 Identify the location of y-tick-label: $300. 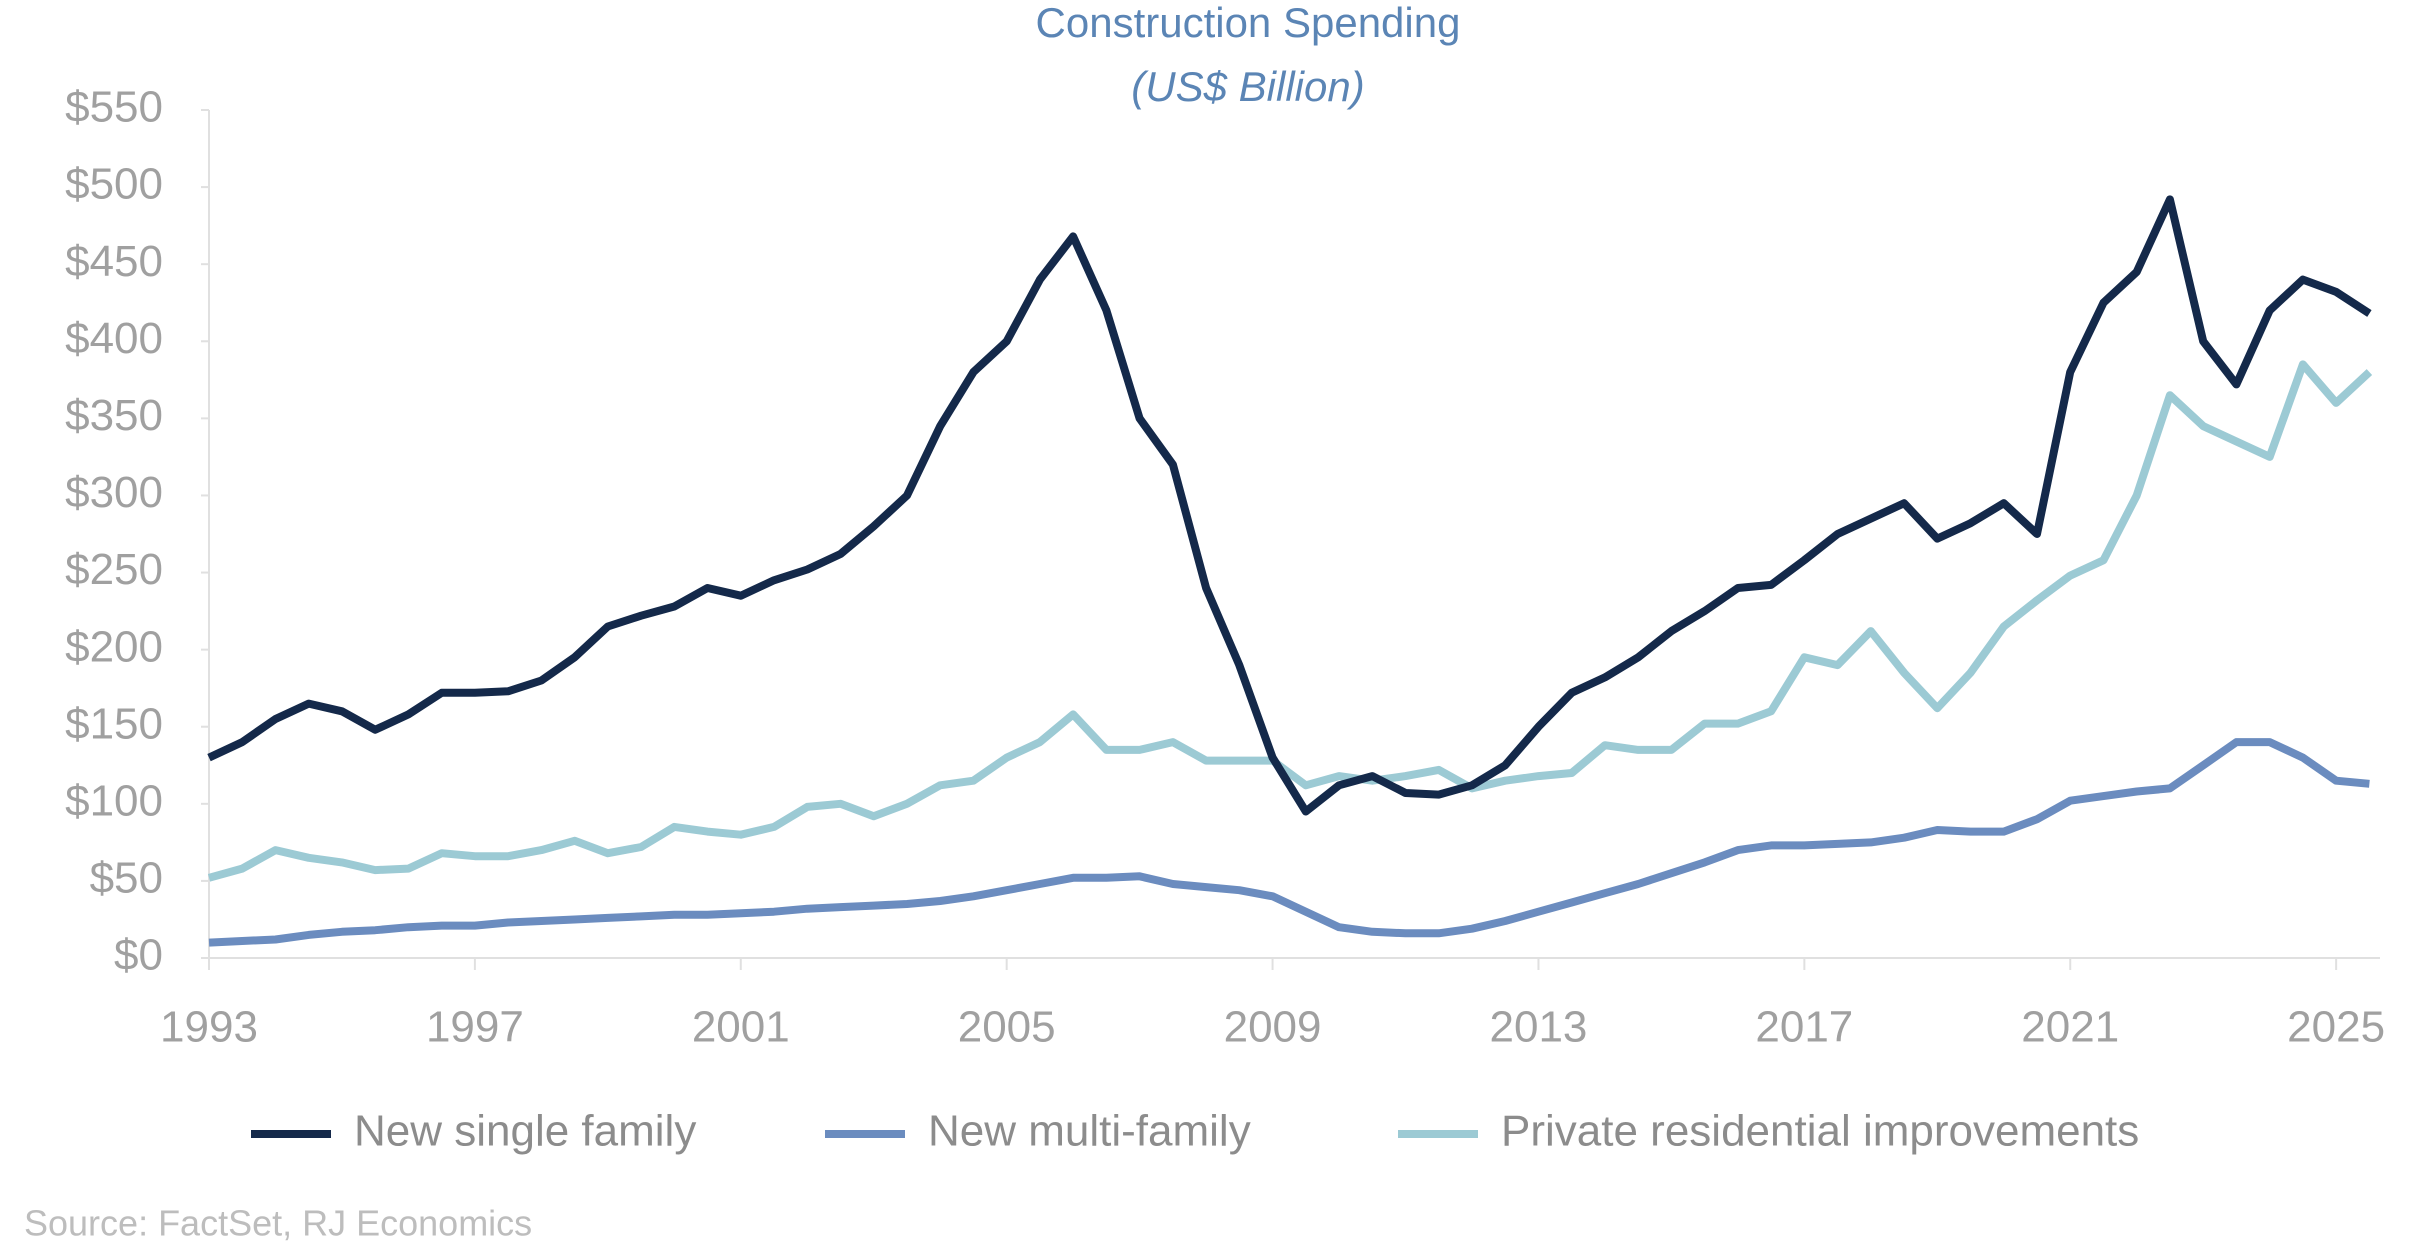
(114, 492).